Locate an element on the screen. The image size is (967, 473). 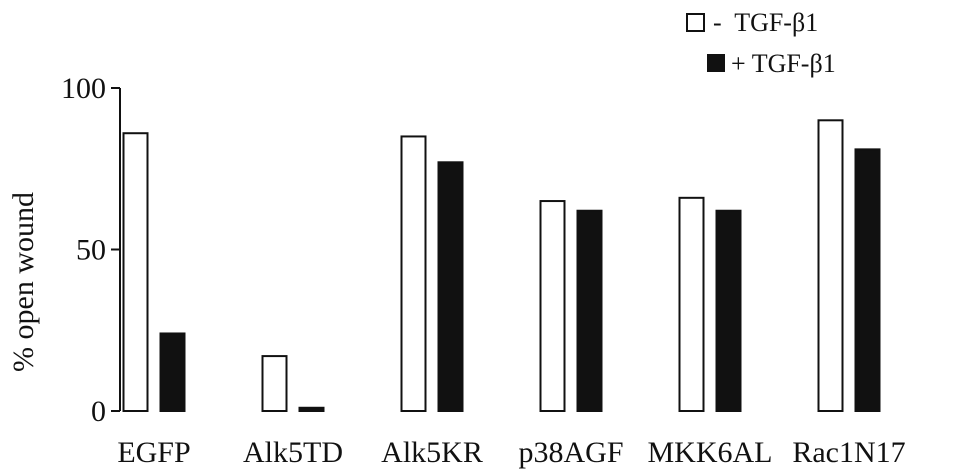
legend-swatch-plus-tgf is located at coordinates (716, 63).